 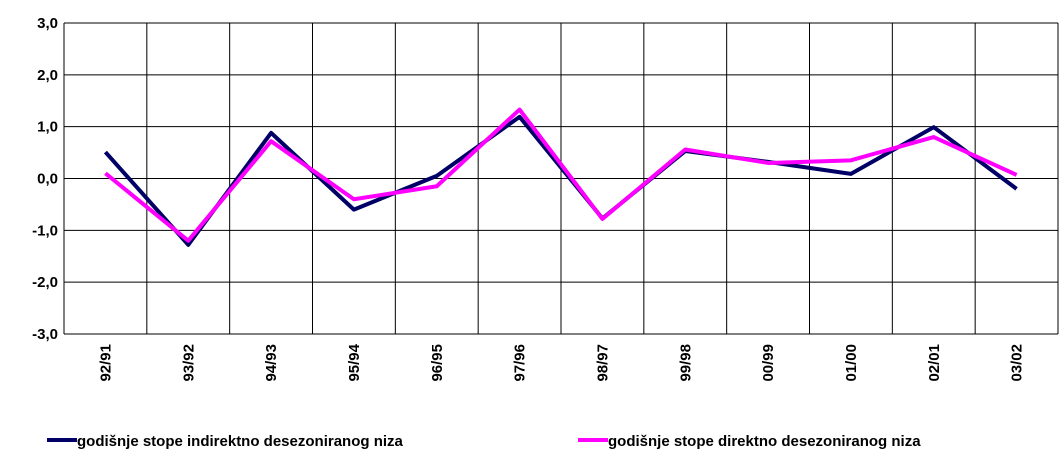 What do you see at coordinates (45, 282) in the screenshot?
I see `y-tick-label: -2,0` at bounding box center [45, 282].